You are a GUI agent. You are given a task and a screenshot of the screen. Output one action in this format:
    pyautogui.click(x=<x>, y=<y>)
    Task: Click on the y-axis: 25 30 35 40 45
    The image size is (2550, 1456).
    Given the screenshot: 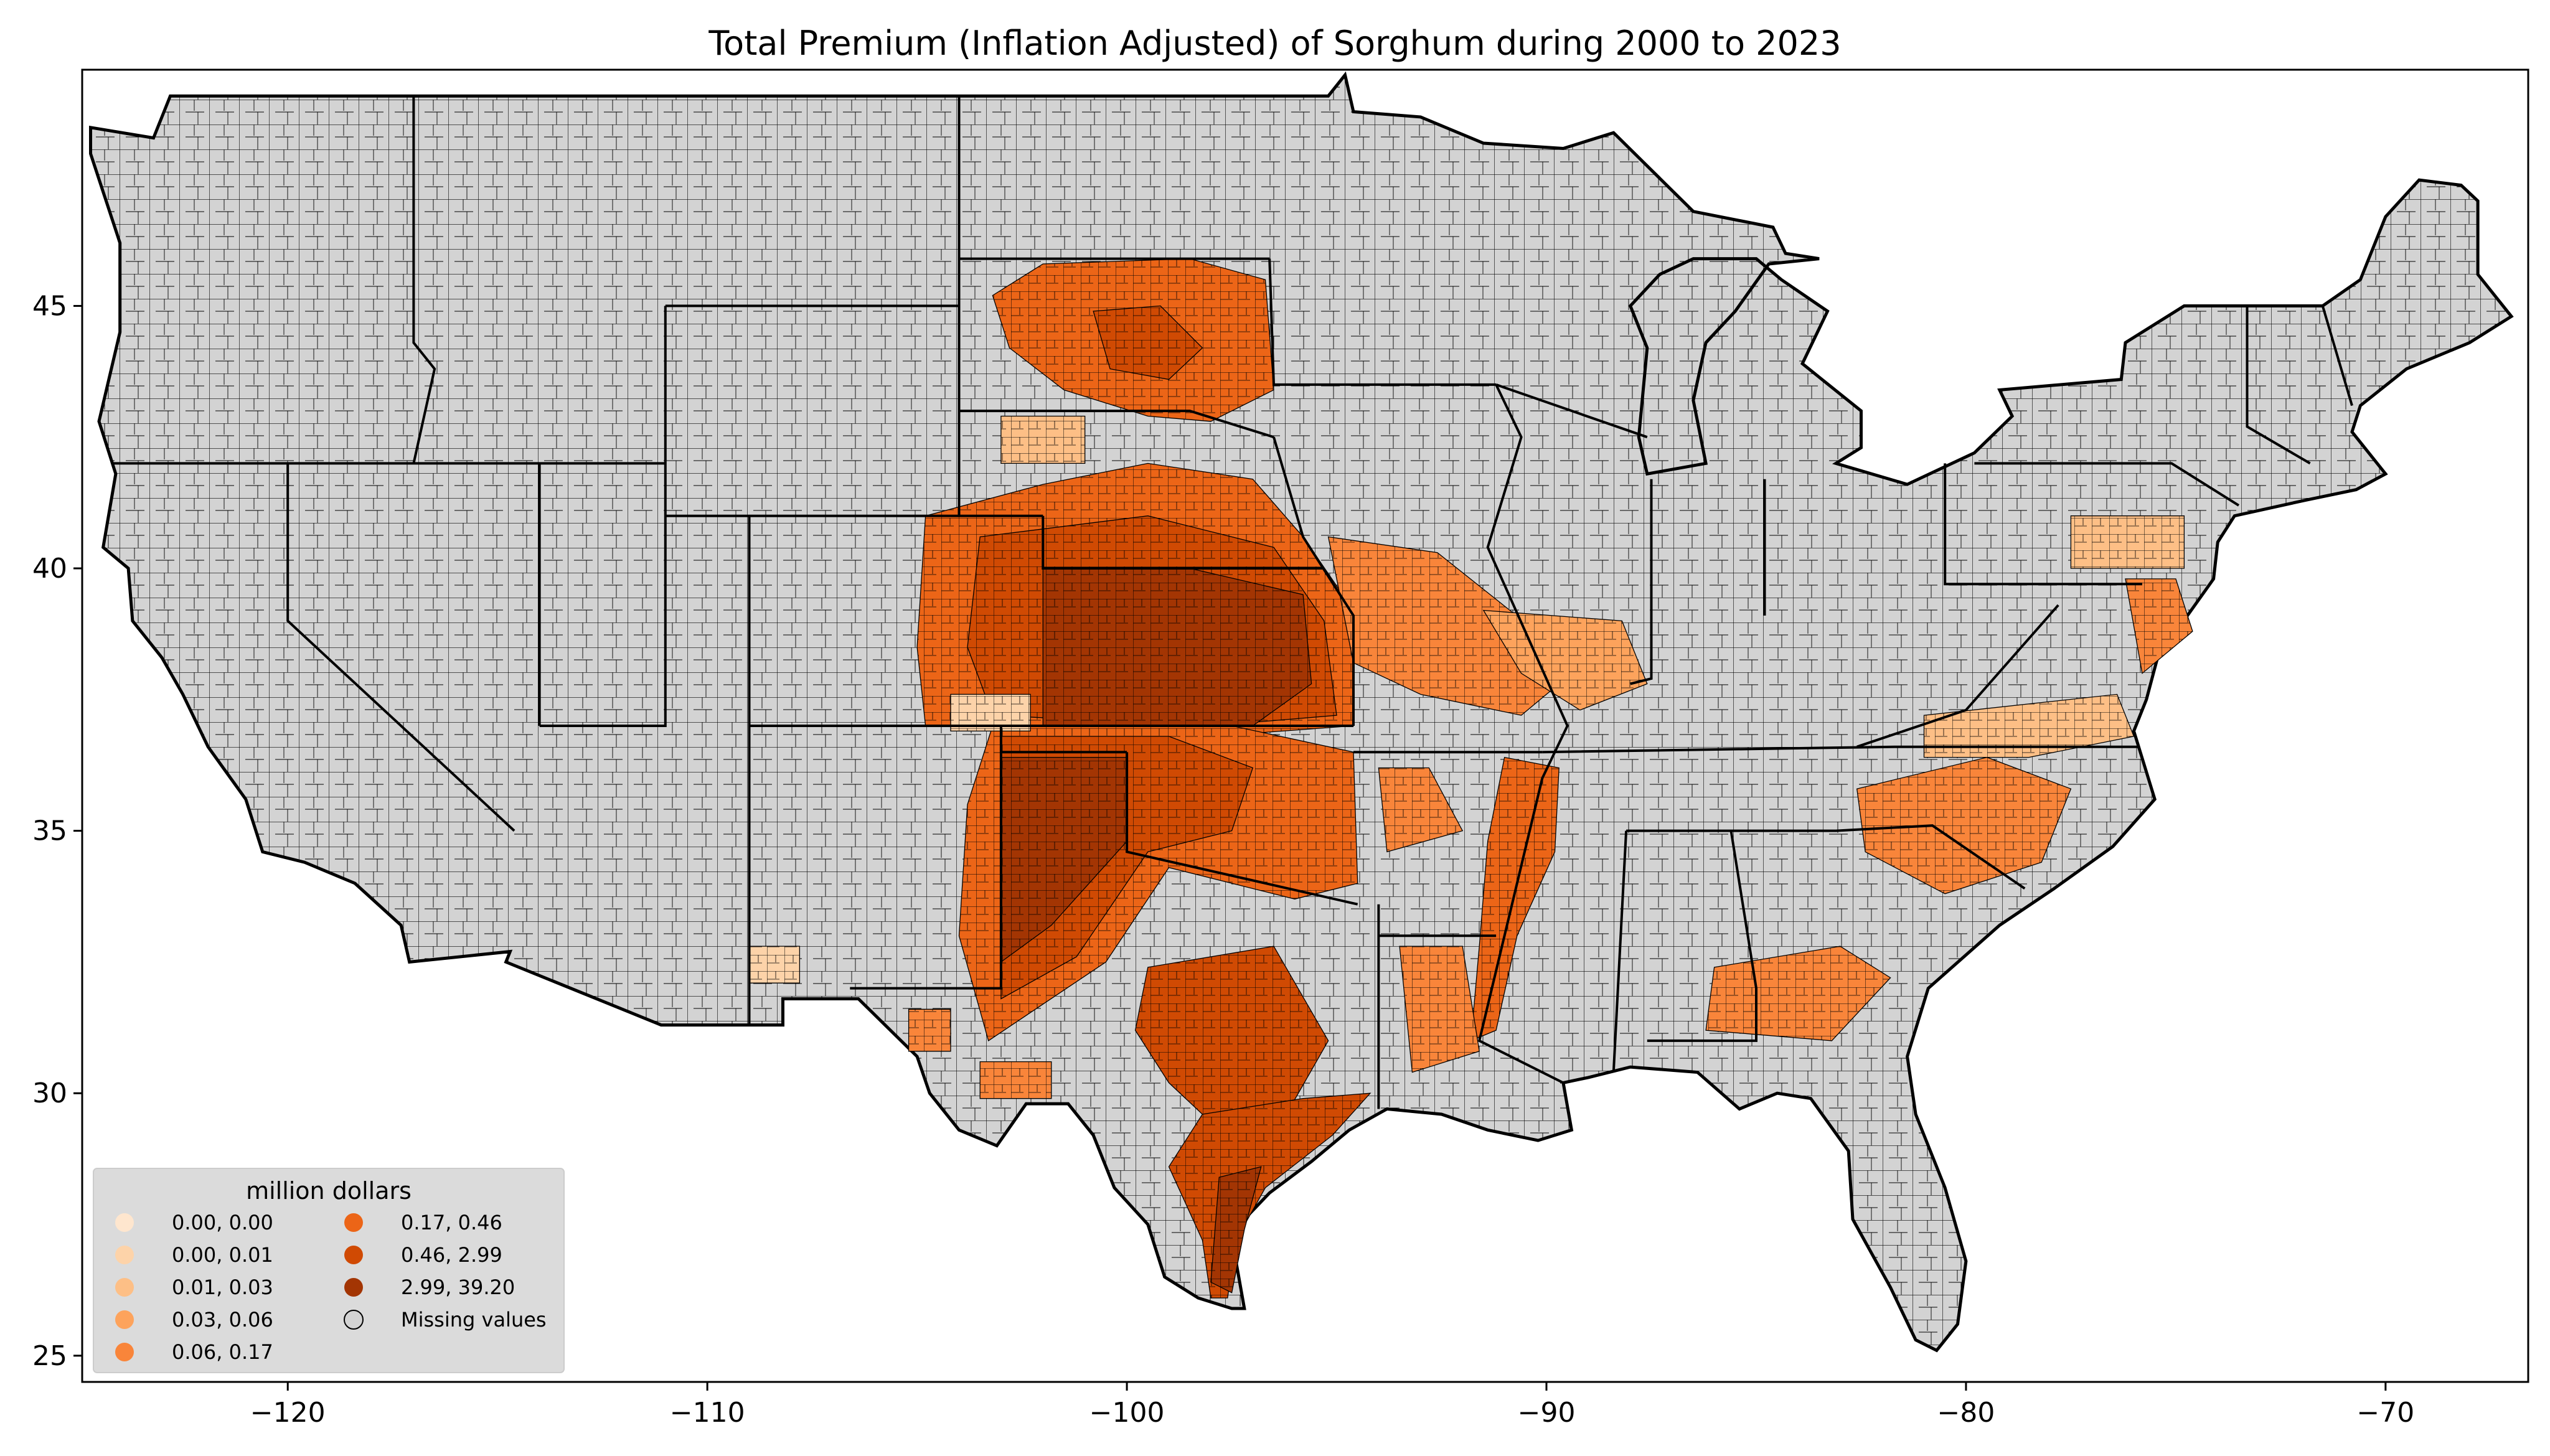 What is the action you would take?
    pyautogui.click(x=57, y=831)
    